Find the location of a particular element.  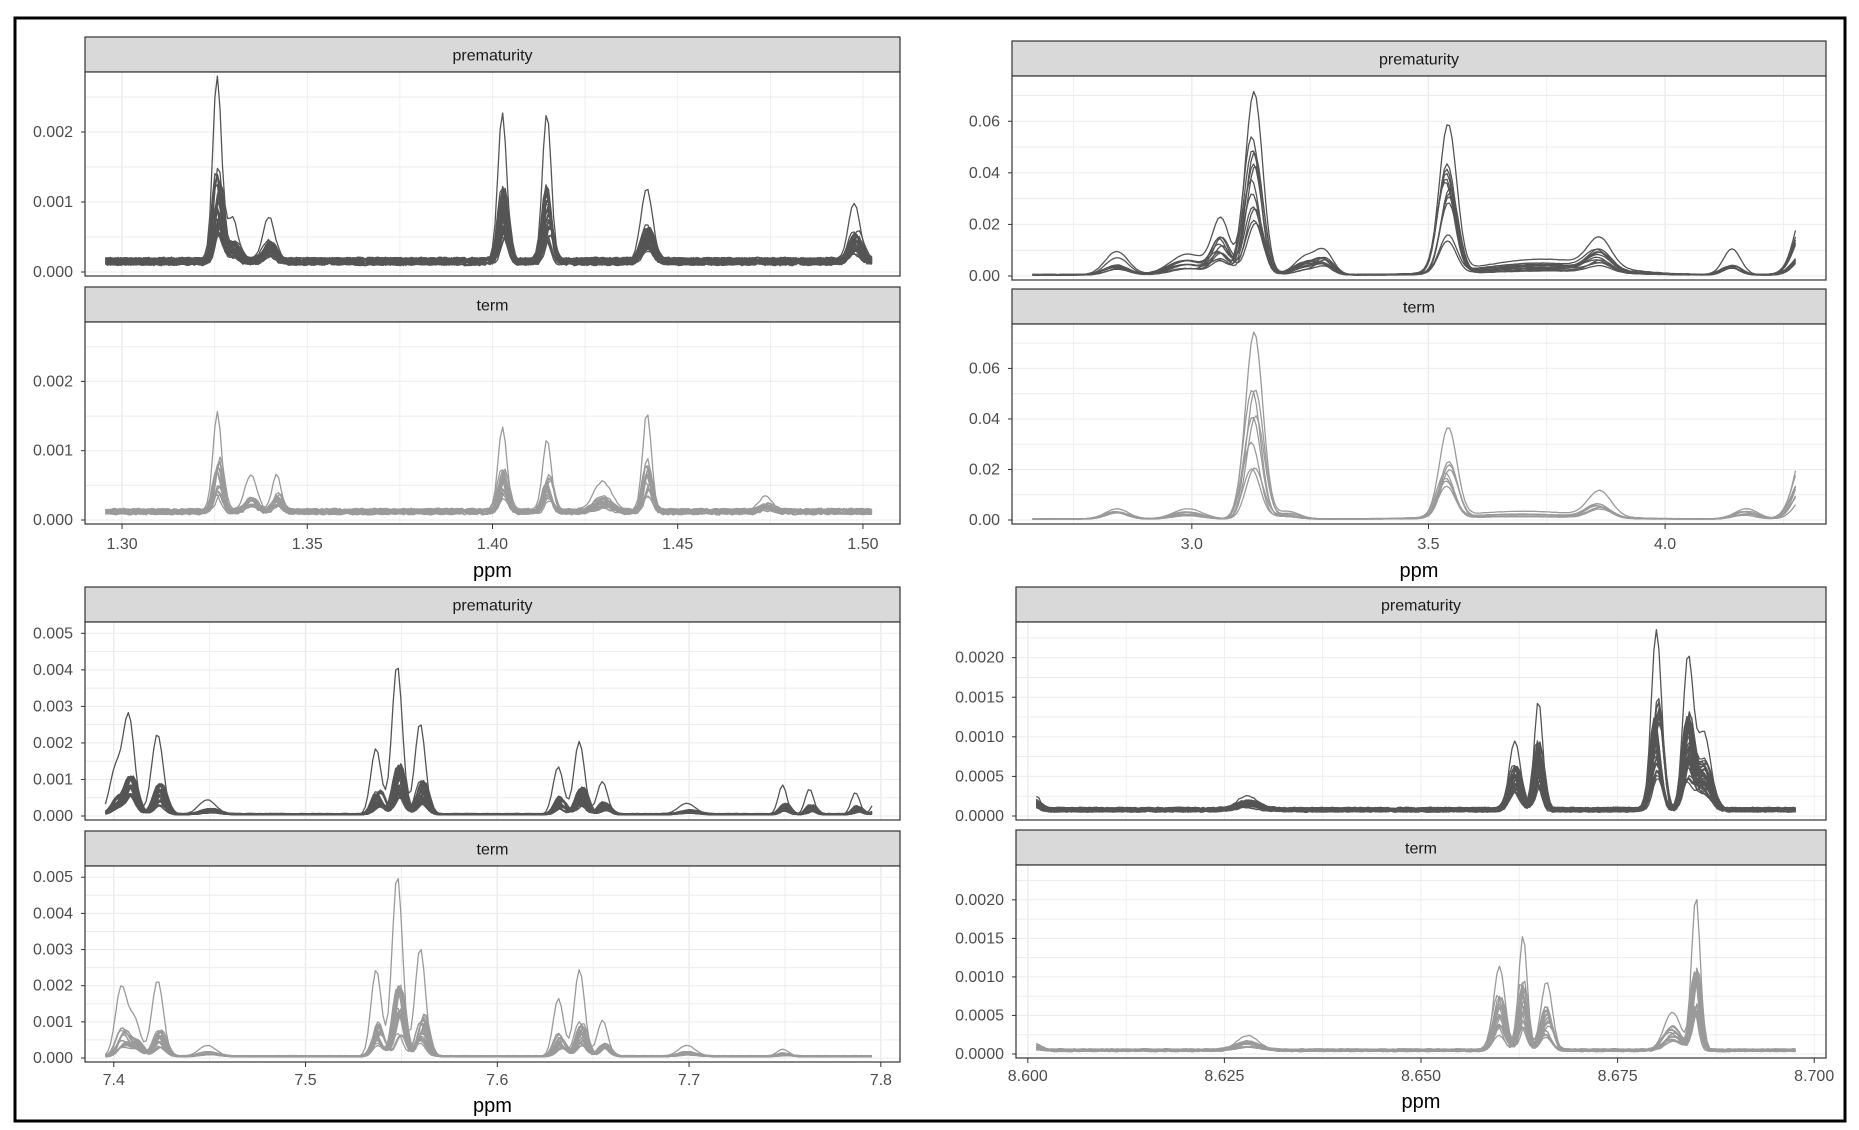

y-tick-label: 0.04 is located at coordinates (984, 173).